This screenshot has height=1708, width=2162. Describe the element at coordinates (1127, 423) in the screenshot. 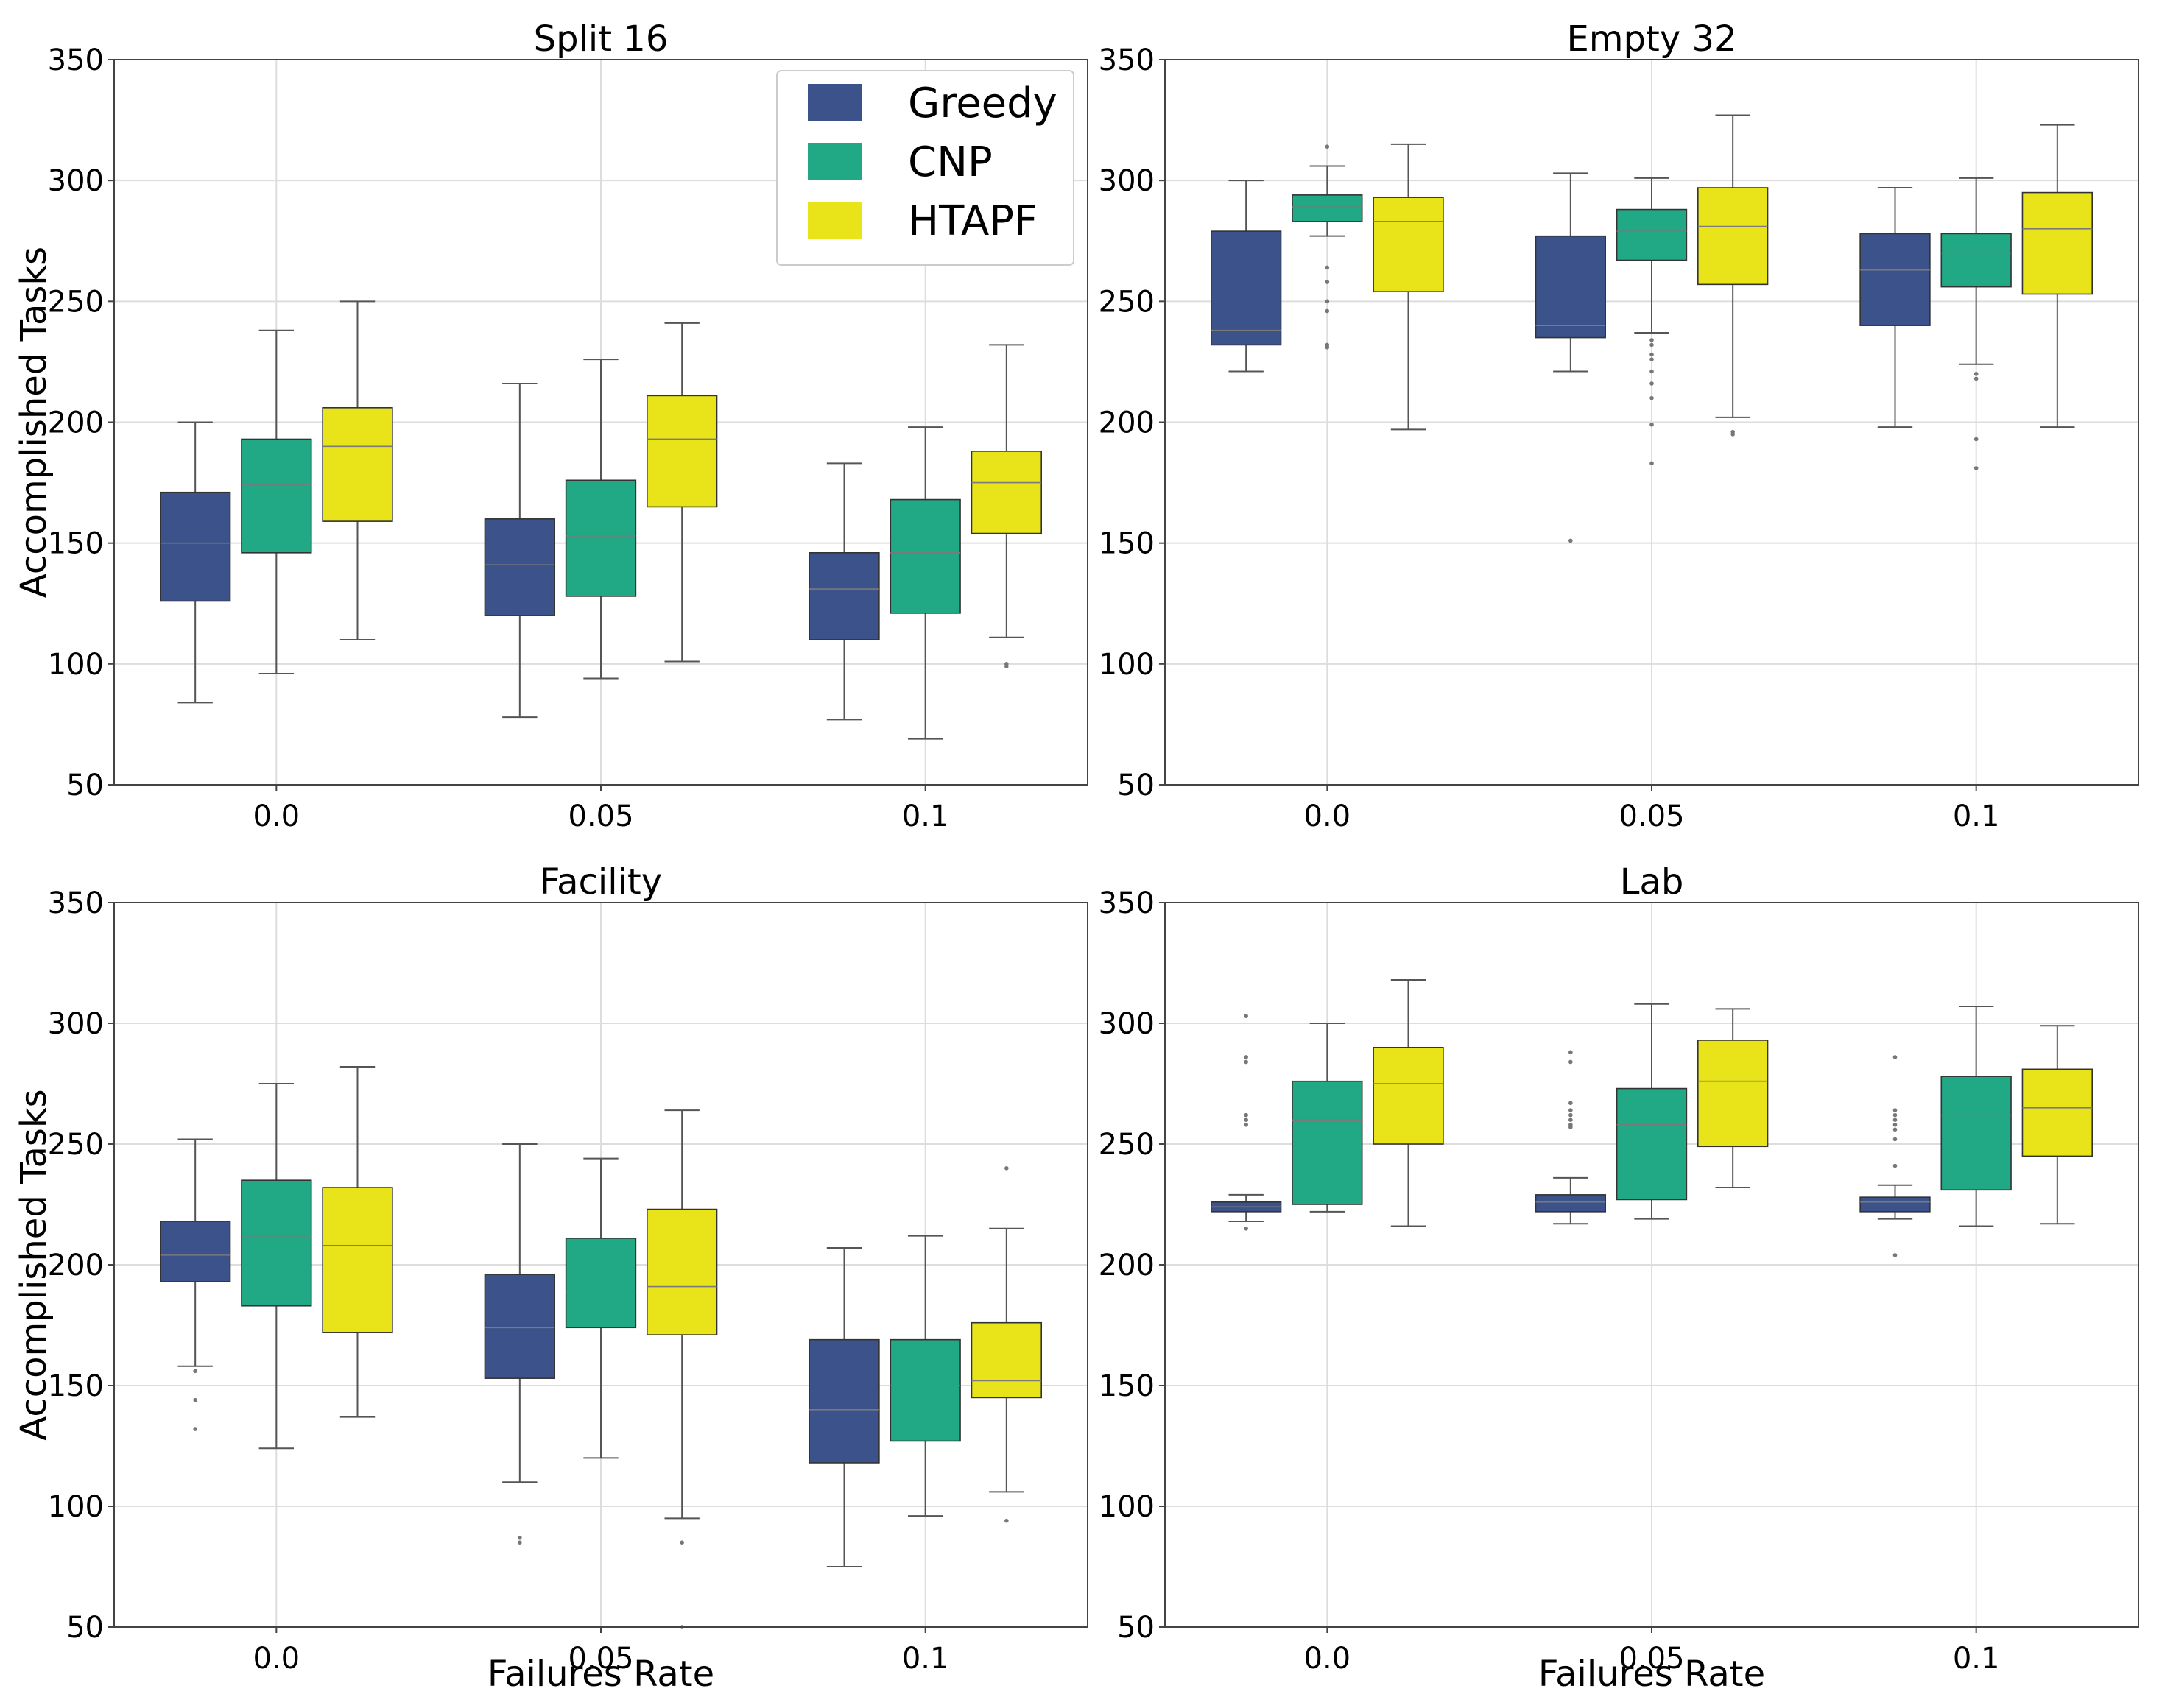

I see `y-tick-label: 200` at that location.